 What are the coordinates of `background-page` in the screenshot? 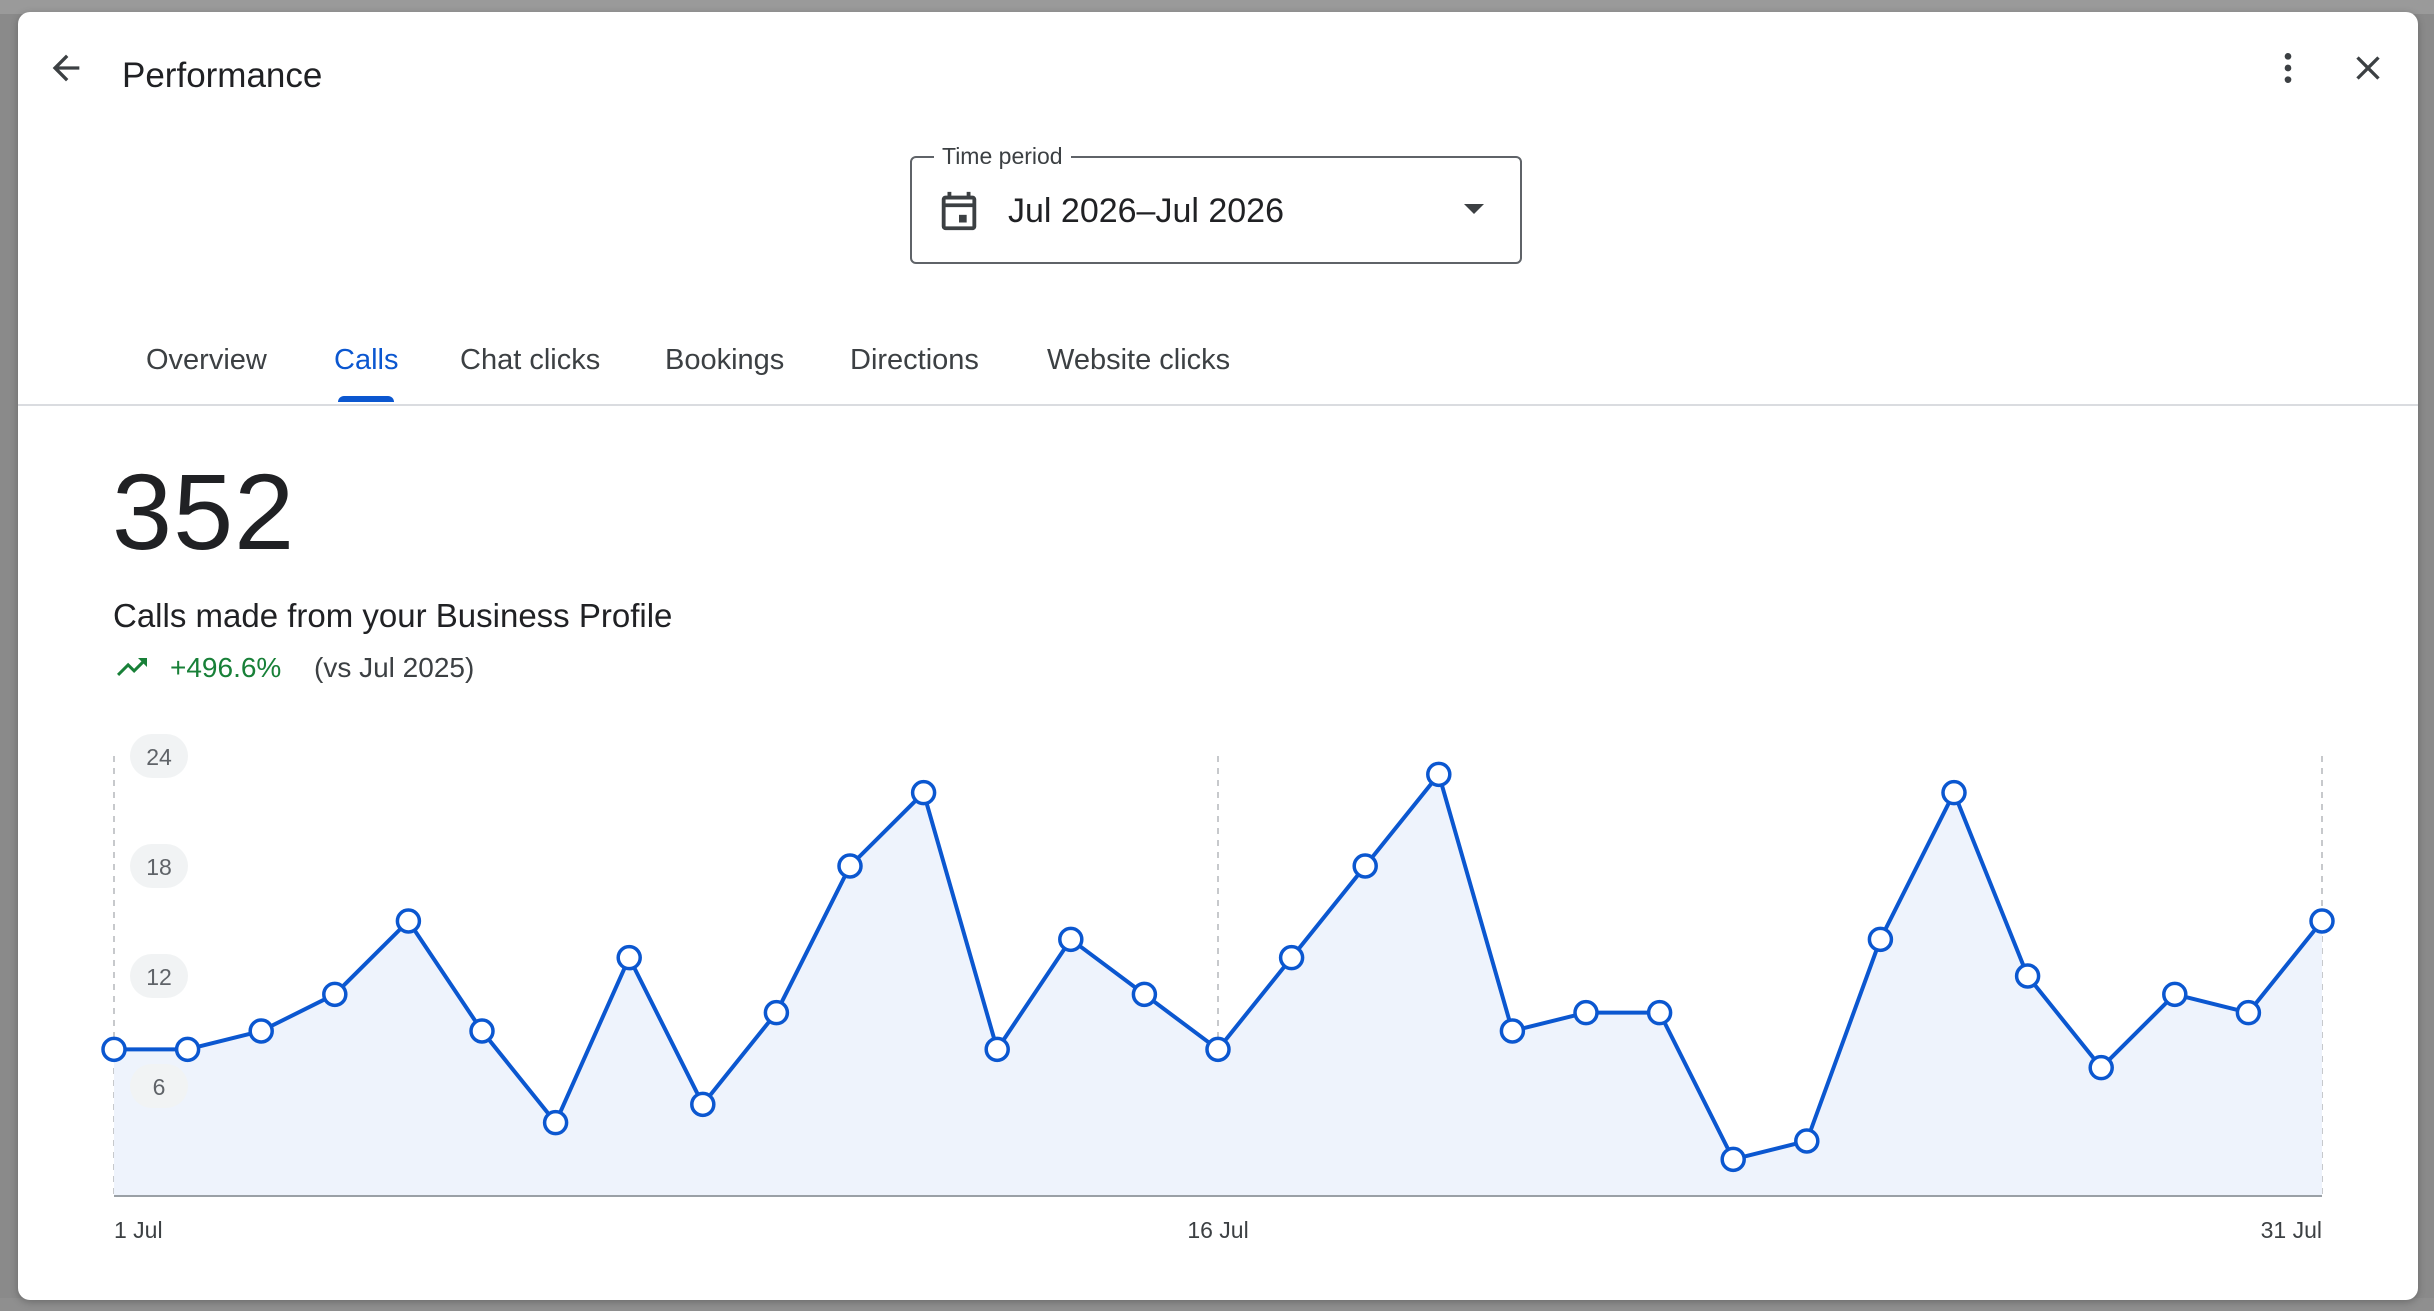 It's located at (1217, 7).